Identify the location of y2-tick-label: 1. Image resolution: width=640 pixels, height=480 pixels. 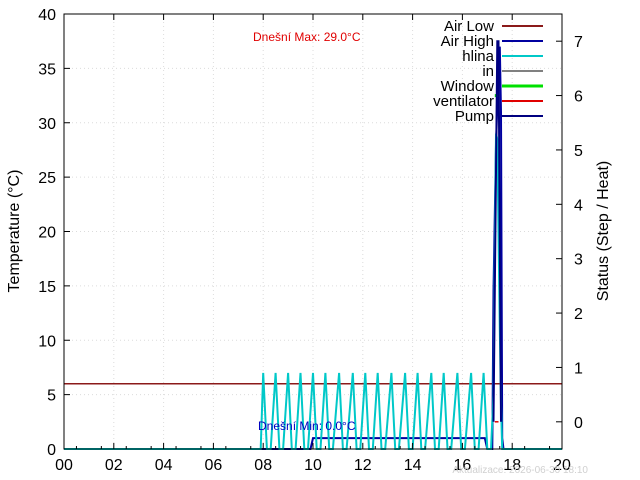
(578, 368).